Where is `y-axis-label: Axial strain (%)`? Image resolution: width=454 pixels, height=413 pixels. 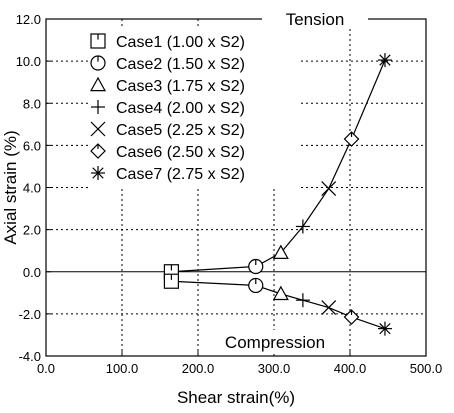
y-axis-label: Axial strain (%) is located at coordinates (10, 187).